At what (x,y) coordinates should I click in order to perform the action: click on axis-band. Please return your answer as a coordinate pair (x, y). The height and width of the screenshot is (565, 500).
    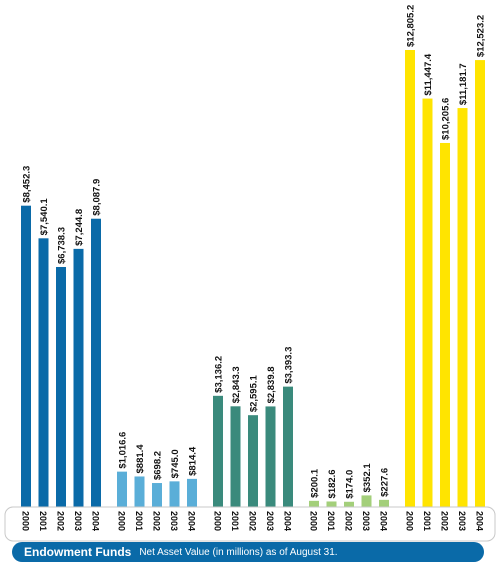
    Looking at the image, I should click on (250, 524).